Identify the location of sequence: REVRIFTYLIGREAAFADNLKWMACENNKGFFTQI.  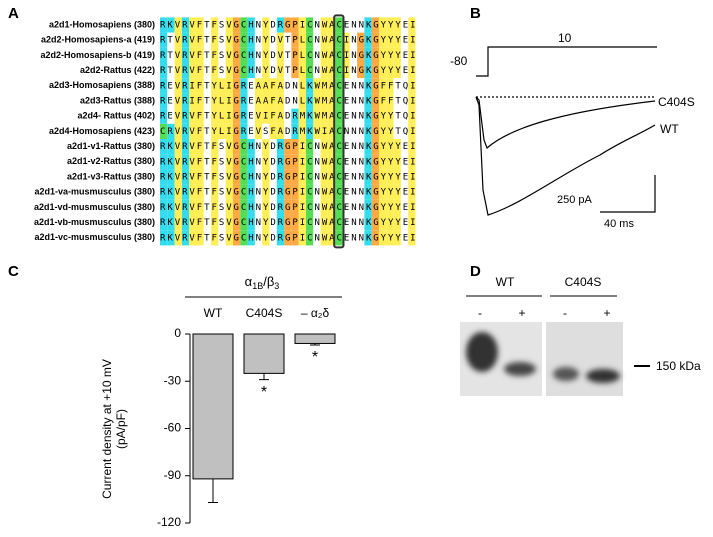
(288, 102).